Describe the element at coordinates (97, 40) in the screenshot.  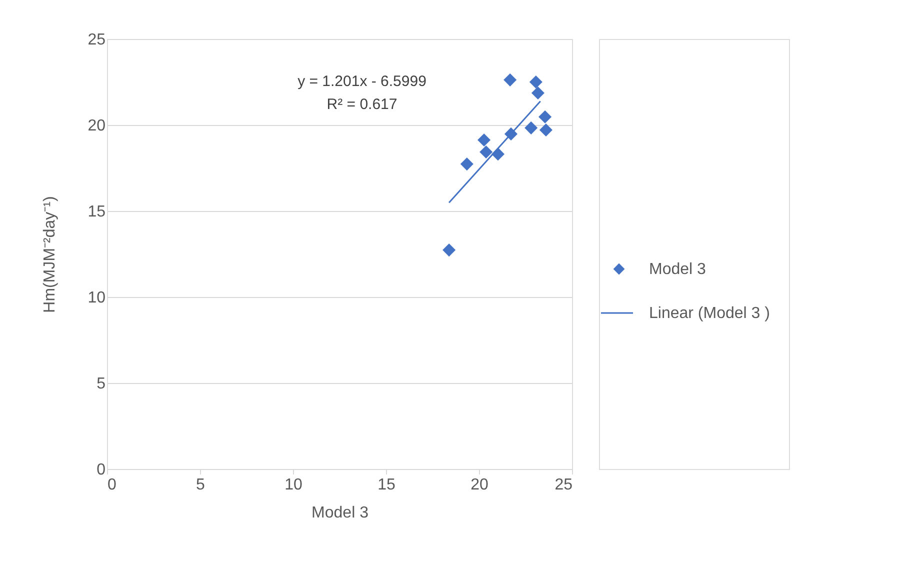
I see `y-tick-label: 25` at that location.